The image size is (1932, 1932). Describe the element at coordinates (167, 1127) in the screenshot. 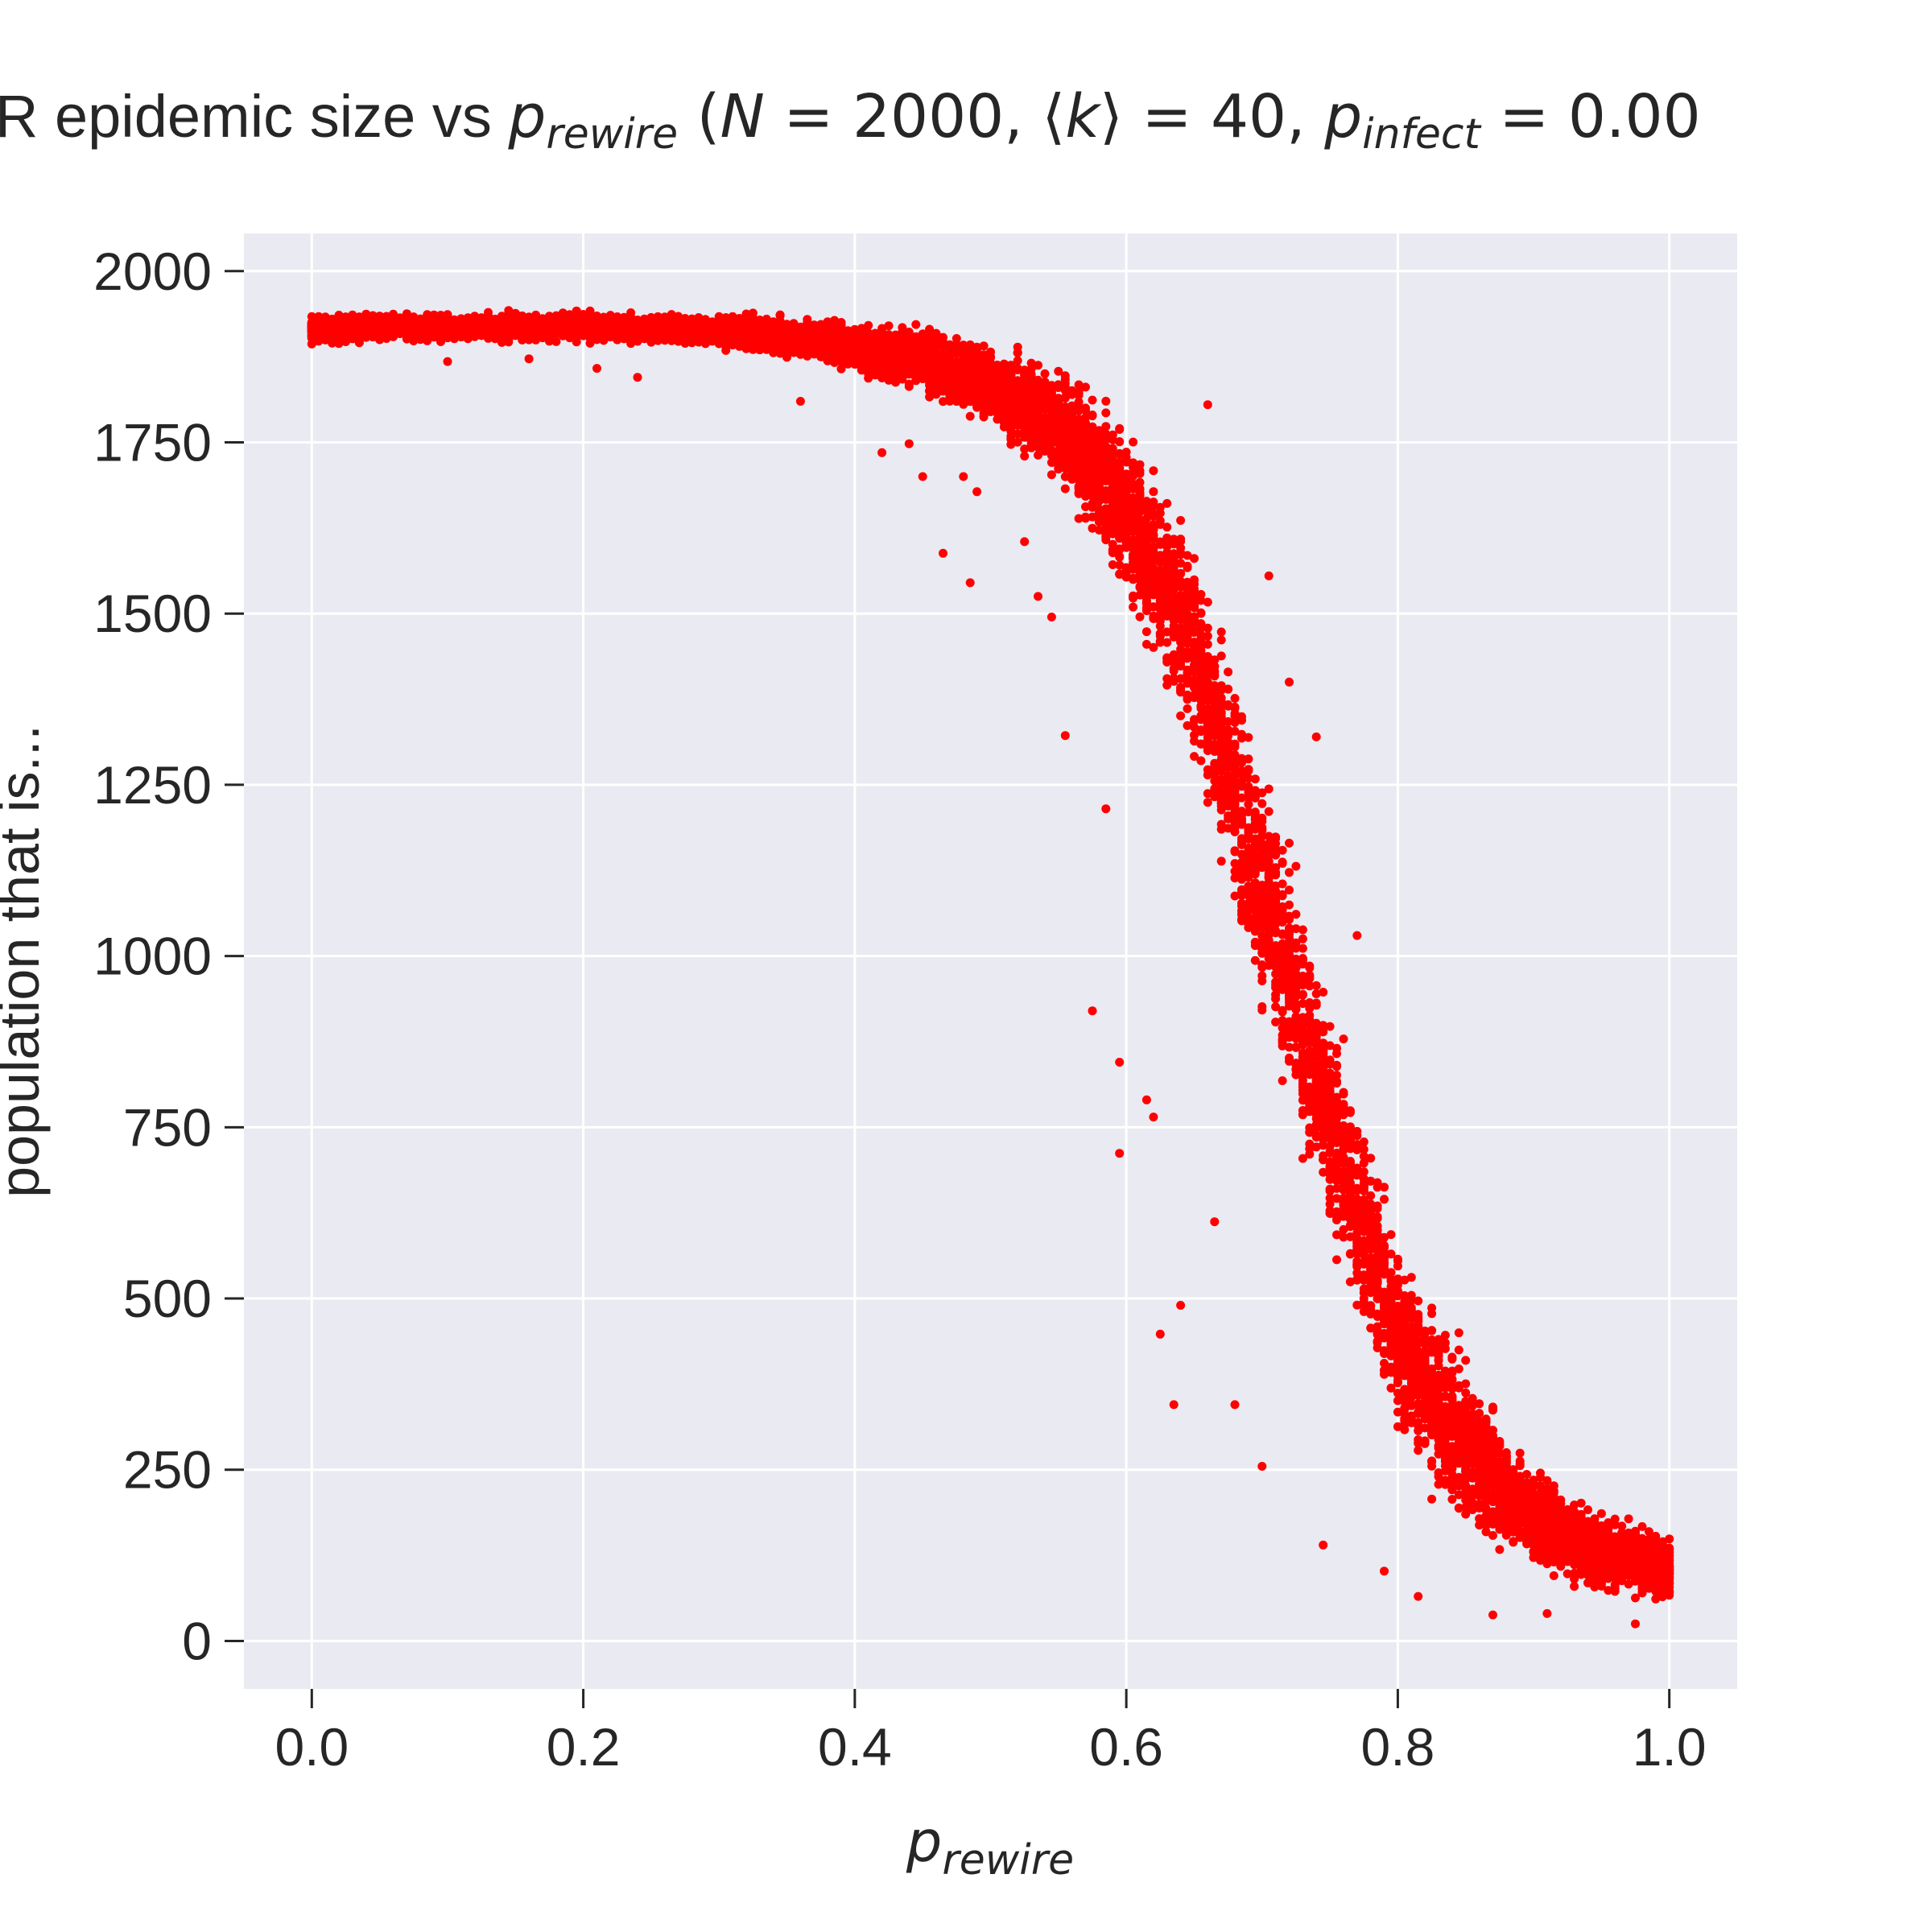

I see `y-tick-label: 750` at that location.